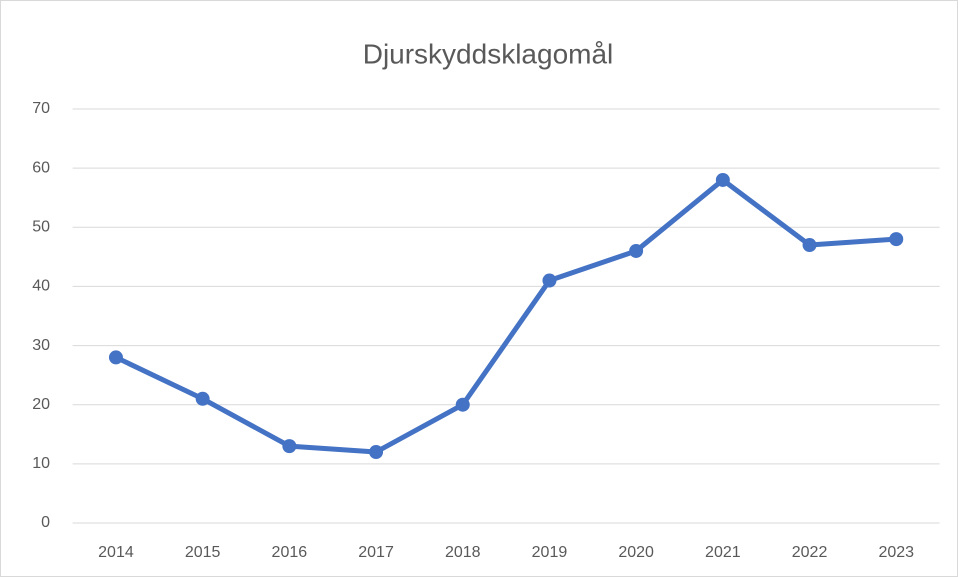 The height and width of the screenshot is (577, 958). I want to click on x-tick-label: 2018, so click(463, 552).